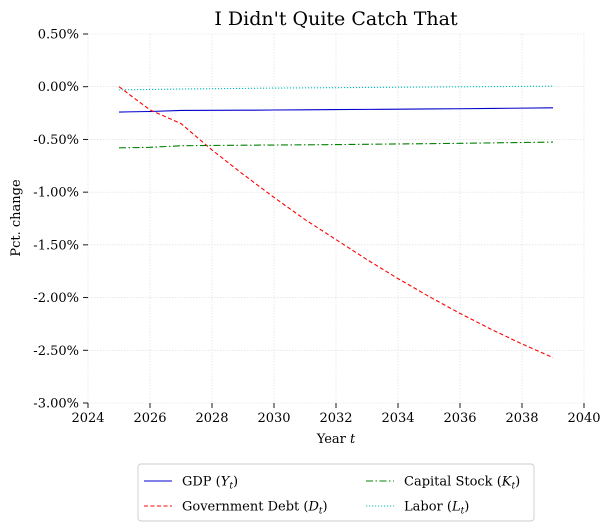  What do you see at coordinates (436, 508) in the screenshot?
I see `legend-label: Labor (Lt)` at bounding box center [436, 508].